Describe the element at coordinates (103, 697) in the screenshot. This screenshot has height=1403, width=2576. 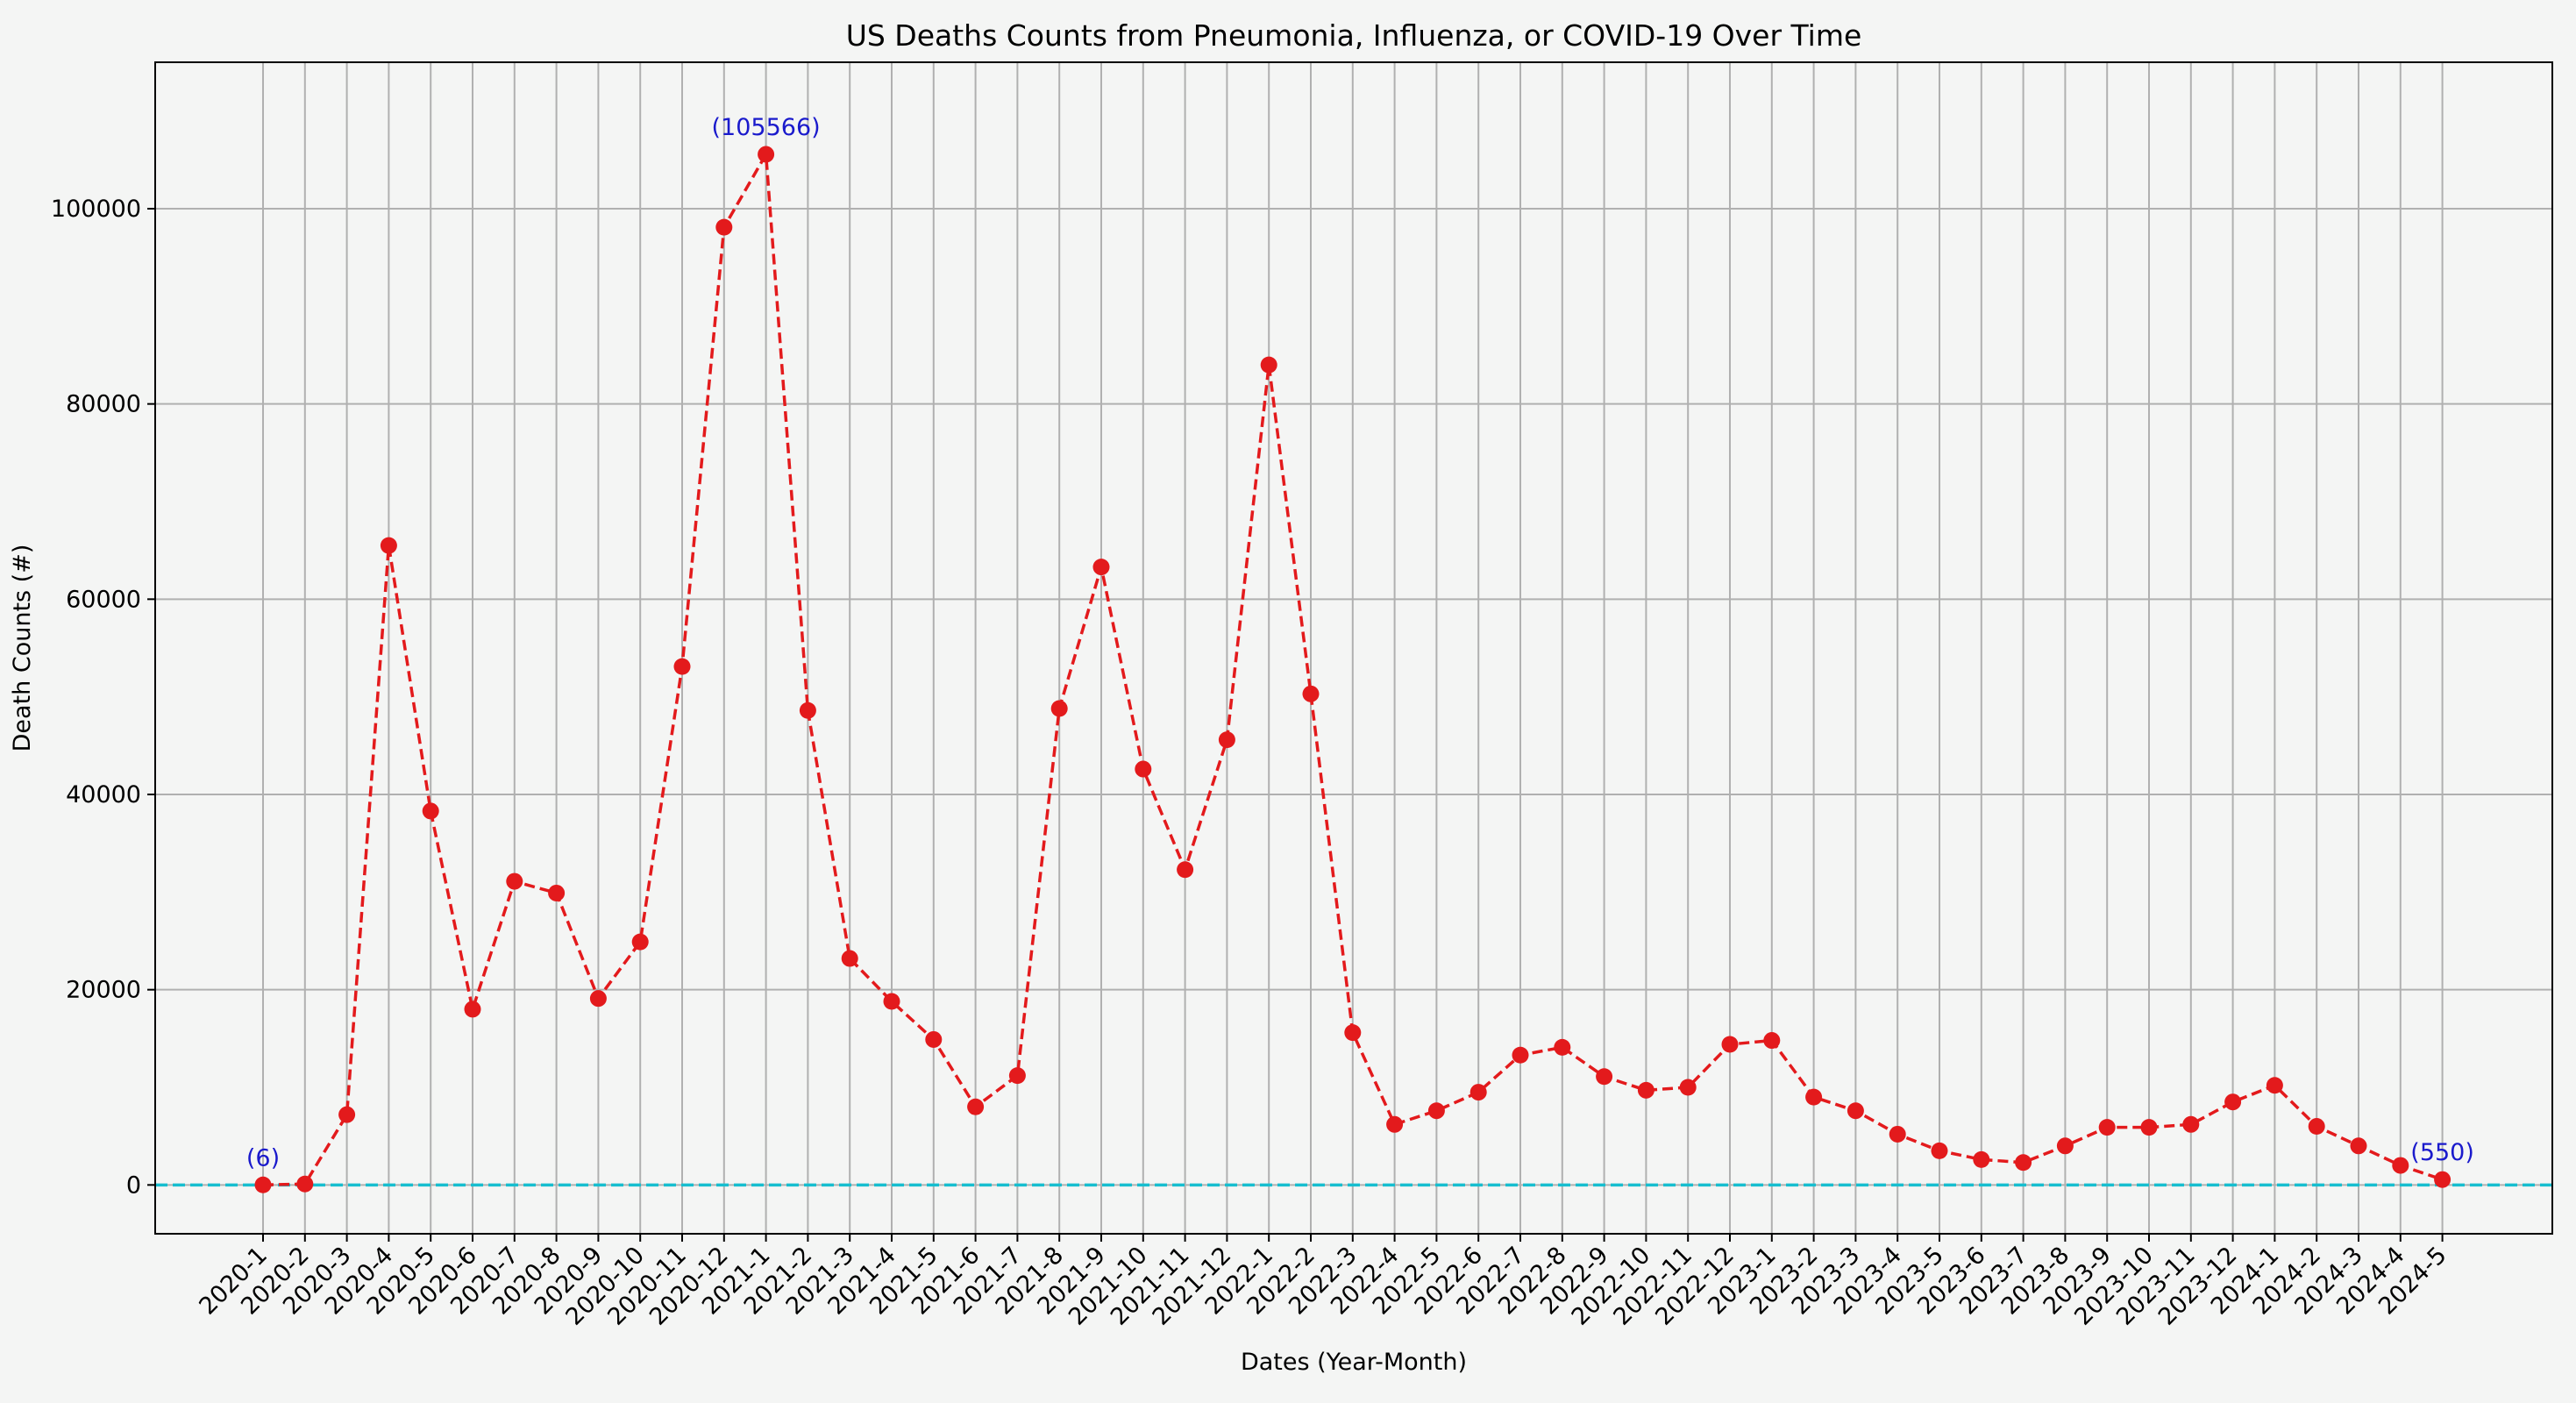
I see `y-axis: 0 20000 40000 60000 80000 100000` at that location.